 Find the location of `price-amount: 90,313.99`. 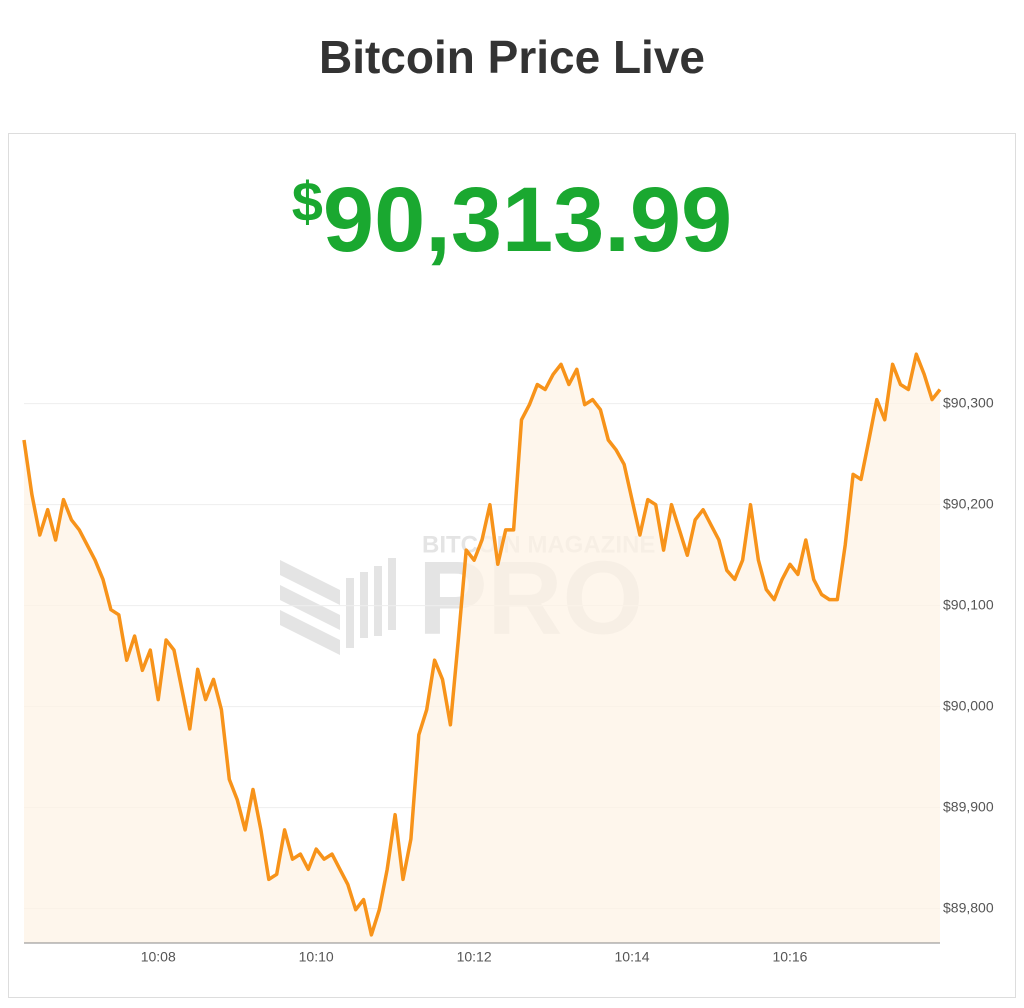

price-amount: 90,313.99 is located at coordinates (527, 220).